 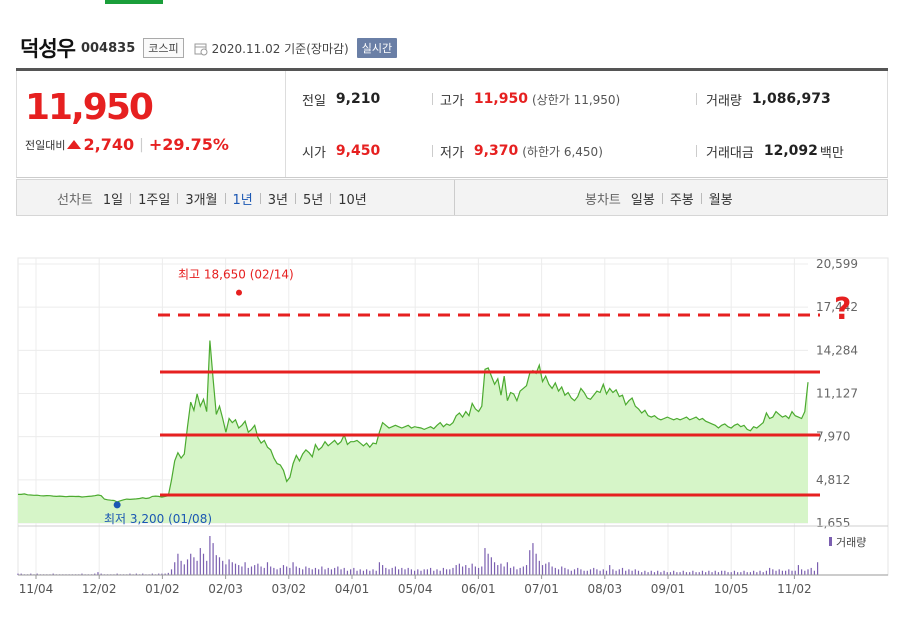 What do you see at coordinates (452, 153) in the screenshot?
I see `stat-low-label: 저가` at bounding box center [452, 153].